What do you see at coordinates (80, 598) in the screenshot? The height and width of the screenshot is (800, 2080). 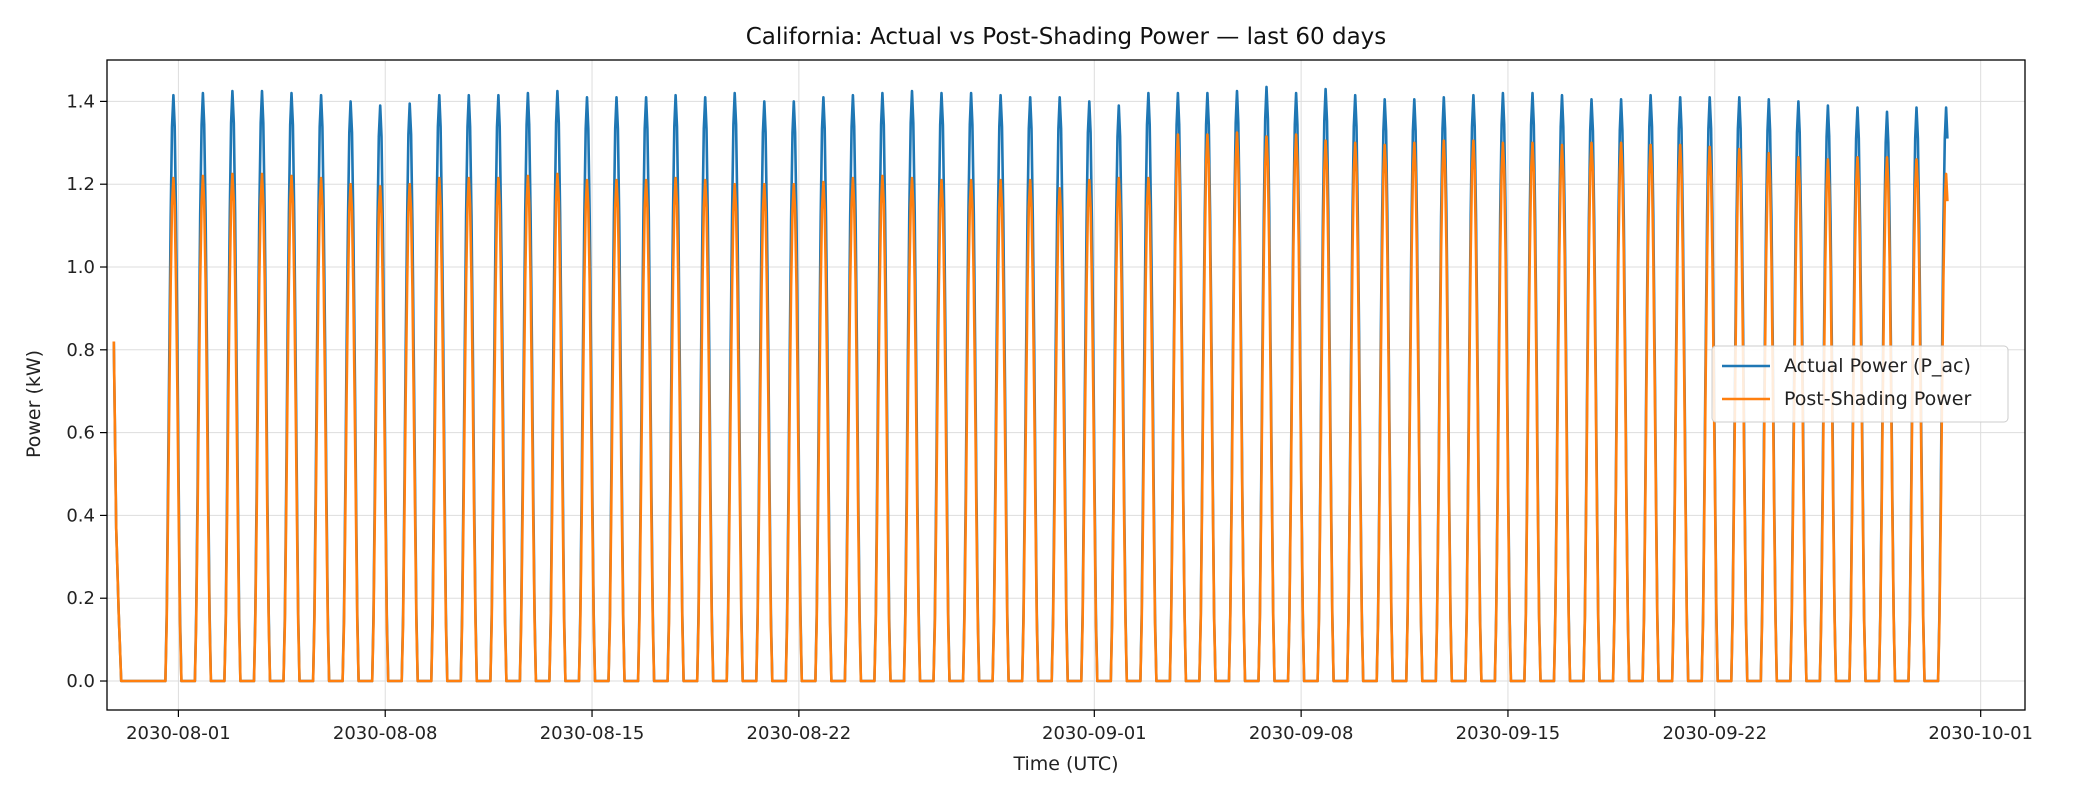 I see `y-tick-label: 0.2` at bounding box center [80, 598].